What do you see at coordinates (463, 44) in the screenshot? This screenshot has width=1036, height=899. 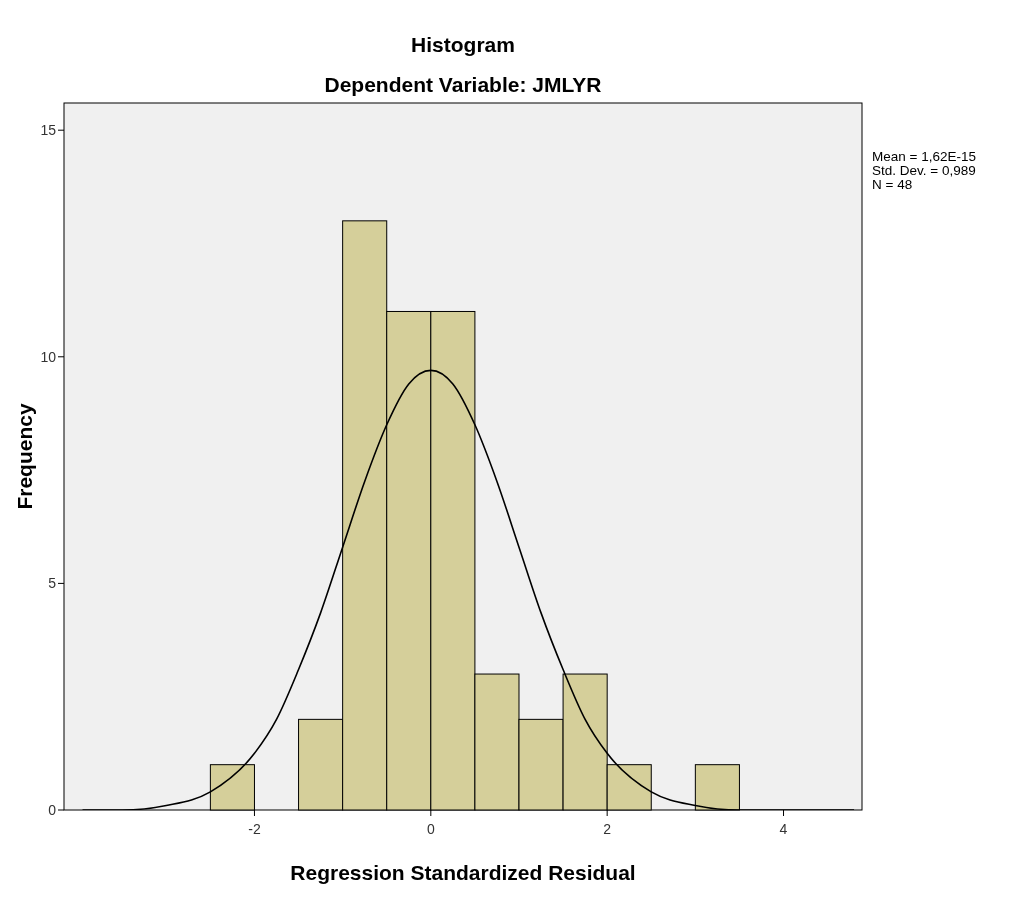 I see `chart-title: Histogram` at bounding box center [463, 44].